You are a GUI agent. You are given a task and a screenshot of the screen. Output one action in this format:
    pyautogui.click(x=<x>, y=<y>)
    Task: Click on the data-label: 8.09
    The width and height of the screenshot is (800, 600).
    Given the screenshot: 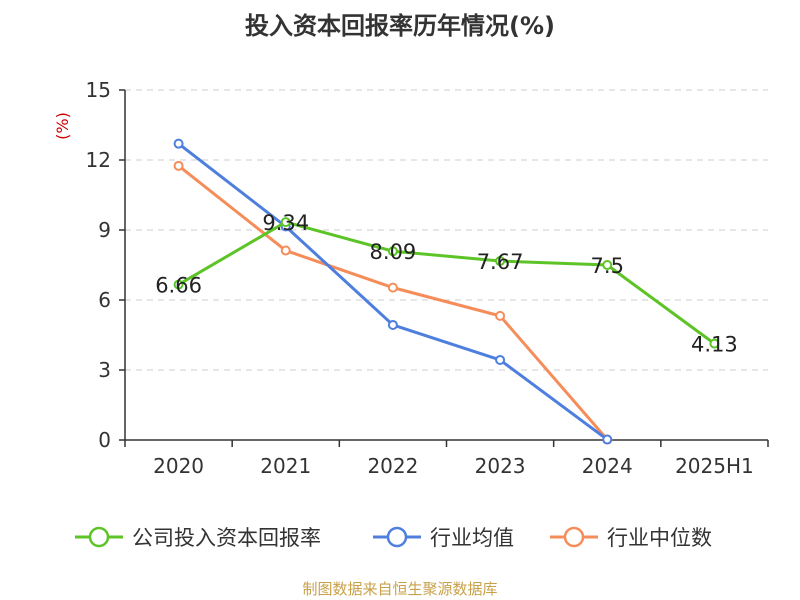 What is the action you would take?
    pyautogui.click(x=393, y=252)
    